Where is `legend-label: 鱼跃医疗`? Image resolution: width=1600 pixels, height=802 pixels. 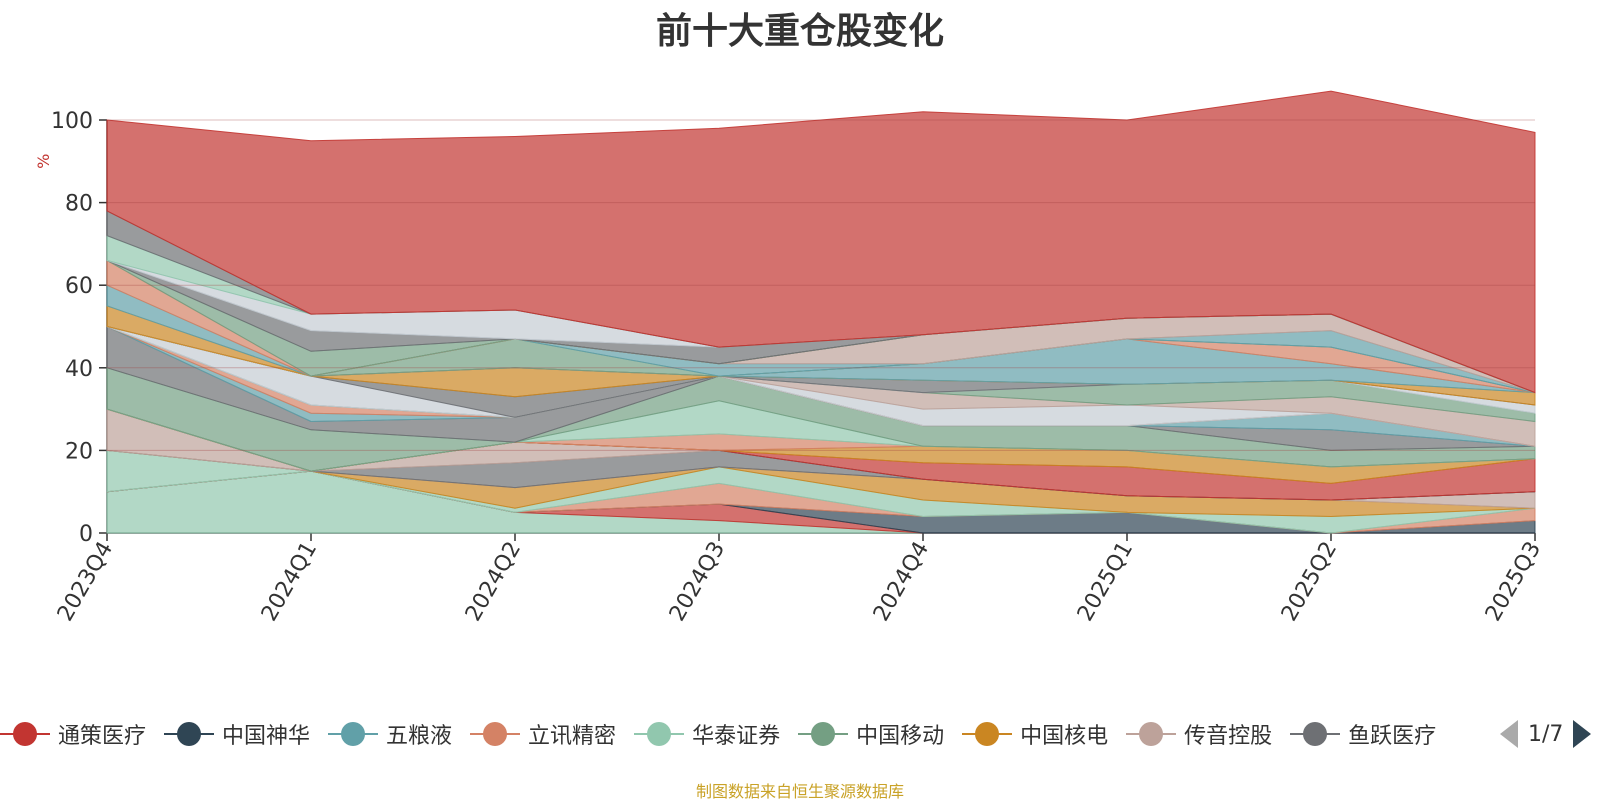 legend-label: 鱼跃医疗 is located at coordinates (1392, 736).